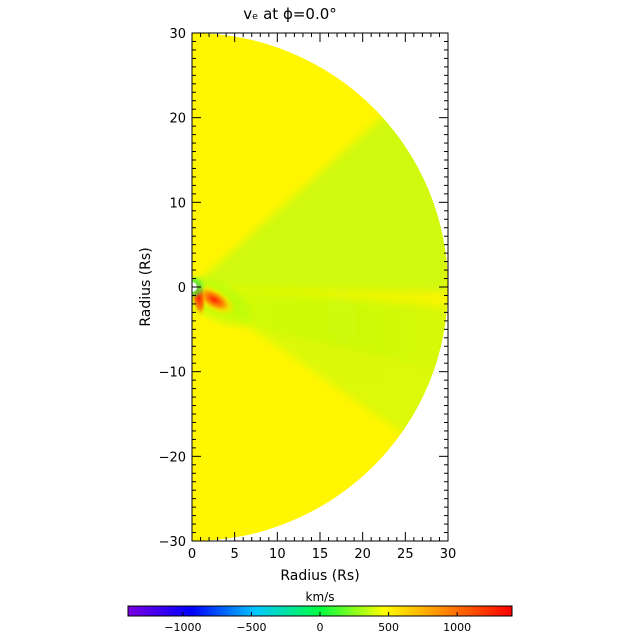  I want to click on x-tick-label: 0, so click(192, 554).